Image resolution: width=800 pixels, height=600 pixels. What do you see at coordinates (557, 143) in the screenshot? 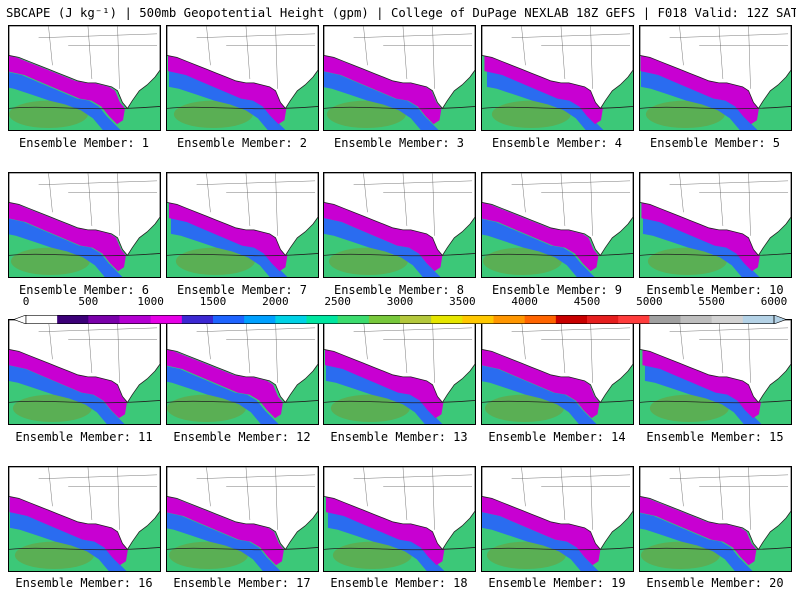
I see `ensemble-member-label: Ensemble Member: 4` at bounding box center [557, 143].